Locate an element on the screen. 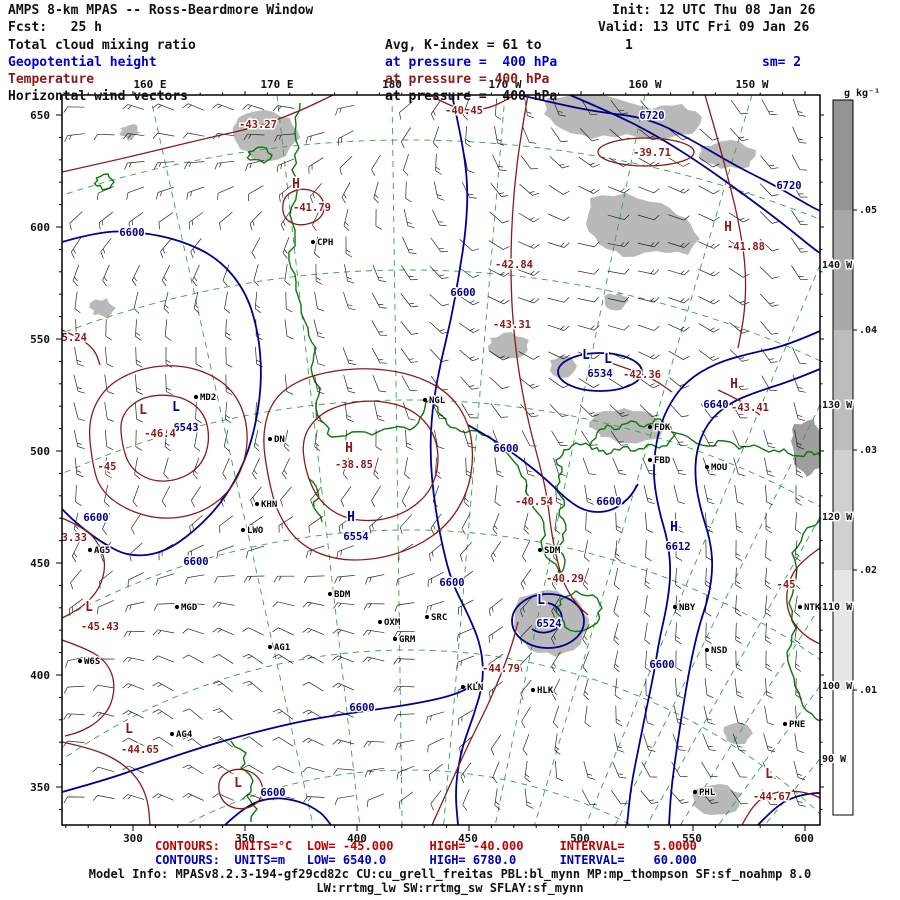  x-axis-label: 350 is located at coordinates (245, 838).